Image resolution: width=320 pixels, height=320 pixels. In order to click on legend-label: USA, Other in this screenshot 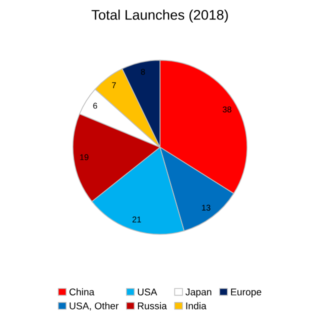, I will do `click(94, 306)`.